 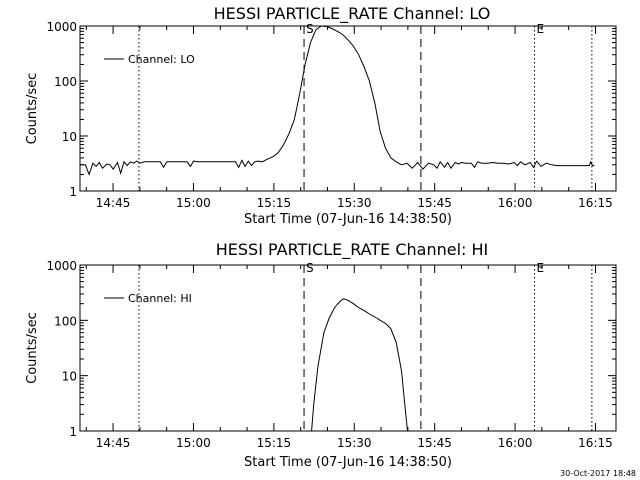 What do you see at coordinates (32, 348) in the screenshot?
I see `y-axis-label-hi: Counts/sec` at bounding box center [32, 348].